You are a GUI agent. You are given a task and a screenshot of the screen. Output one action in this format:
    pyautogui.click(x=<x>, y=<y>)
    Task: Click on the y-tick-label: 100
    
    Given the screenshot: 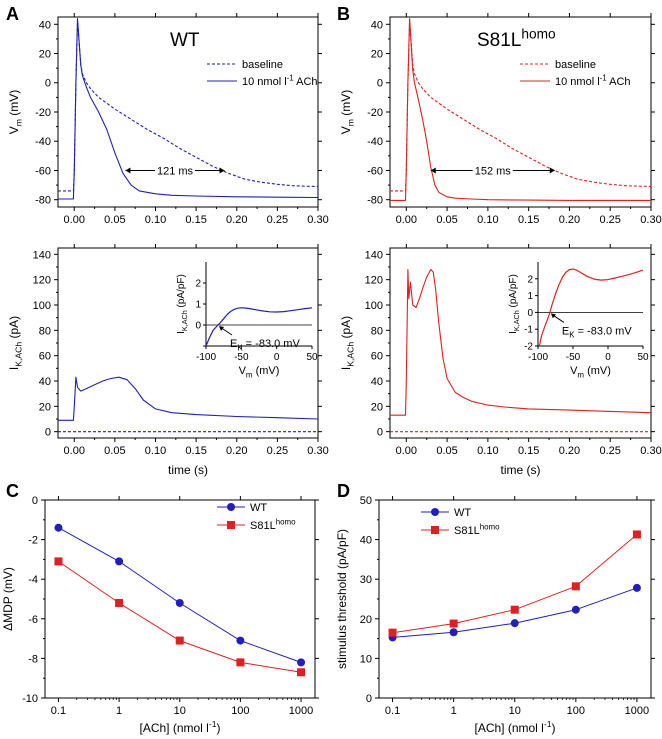 What is the action you would take?
    pyautogui.click(x=42, y=306)
    